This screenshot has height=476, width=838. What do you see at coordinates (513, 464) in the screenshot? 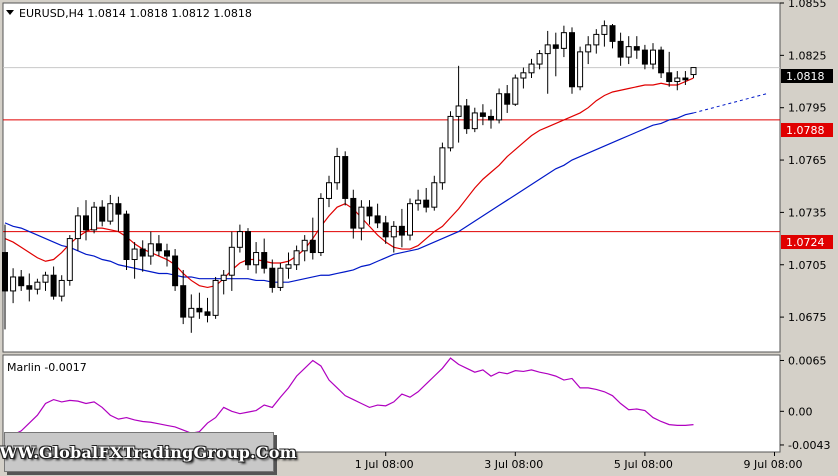
I see `time-tick-label: 3 Jul 08:00` at bounding box center [513, 464].